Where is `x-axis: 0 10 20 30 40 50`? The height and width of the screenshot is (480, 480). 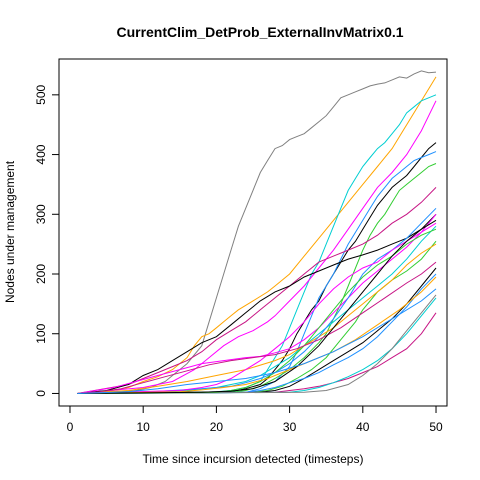 x-axis: 0 10 20 30 40 50 is located at coordinates (255, 419).